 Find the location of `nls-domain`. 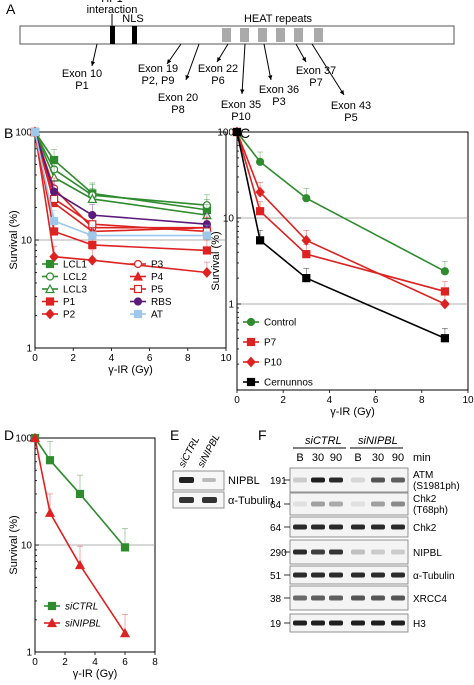

nls-domain is located at coordinates (134, 35).